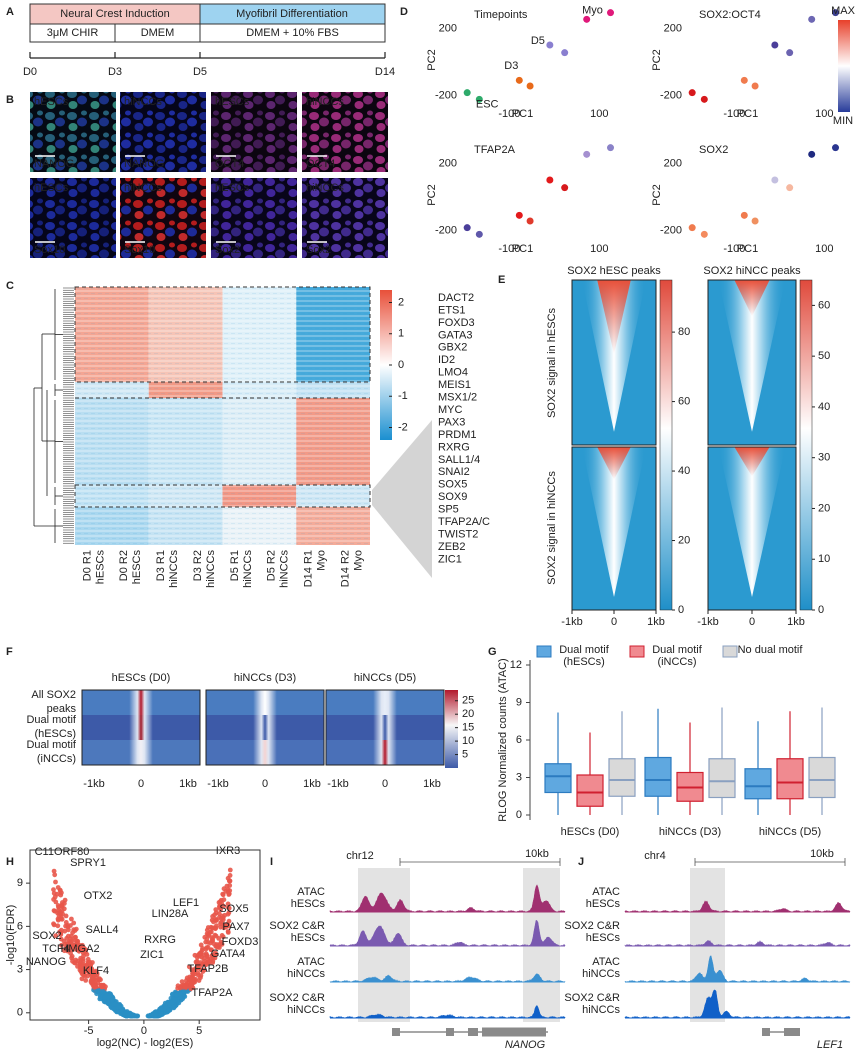 This screenshot has height=1050, width=856. Describe the element at coordinates (495, 150) in the screenshot. I see `plot-title: TFAP2A` at that location.